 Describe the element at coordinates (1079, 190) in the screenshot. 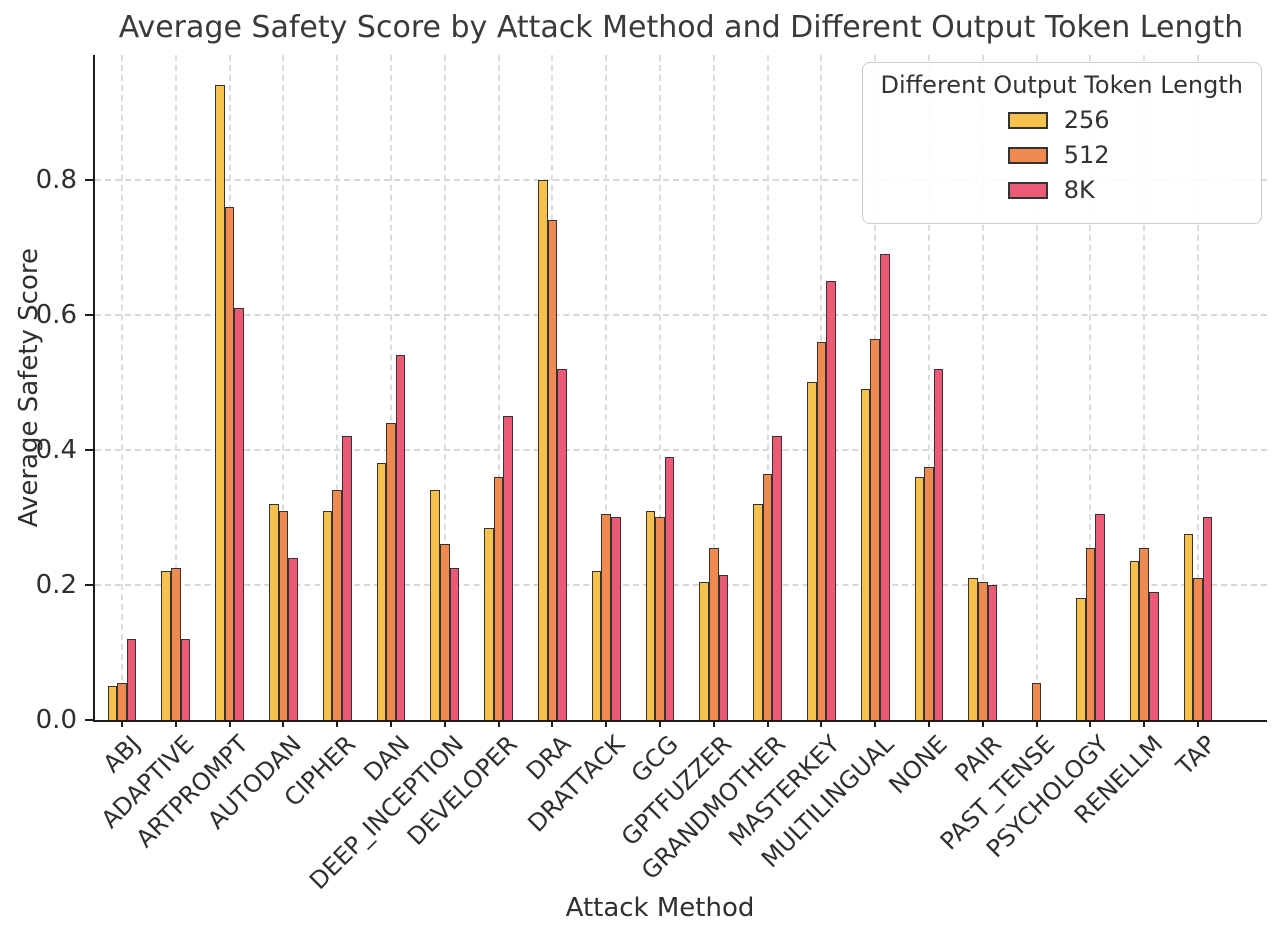

I see `legend-label: 8K` at that location.